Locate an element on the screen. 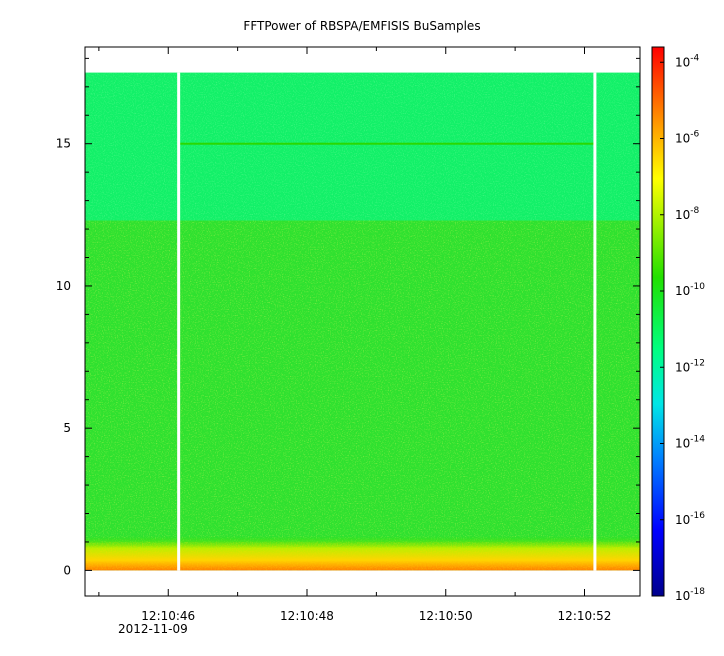 Image resolution: width=724 pixels, height=656 pixels. colorbar-tick-label: 10⁻¹⁴ is located at coordinates (690, 443).